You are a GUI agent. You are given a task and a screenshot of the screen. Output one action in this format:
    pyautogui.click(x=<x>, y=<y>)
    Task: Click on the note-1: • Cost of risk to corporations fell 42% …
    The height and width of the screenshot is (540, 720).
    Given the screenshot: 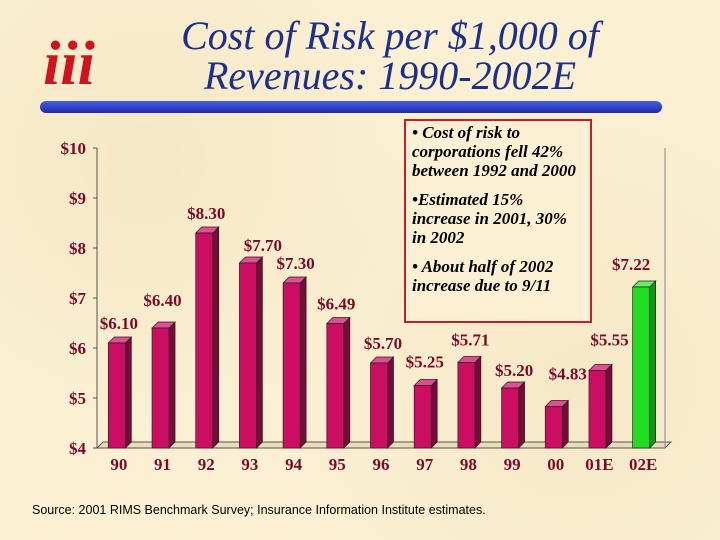 What is the action you would take?
    pyautogui.click(x=494, y=151)
    